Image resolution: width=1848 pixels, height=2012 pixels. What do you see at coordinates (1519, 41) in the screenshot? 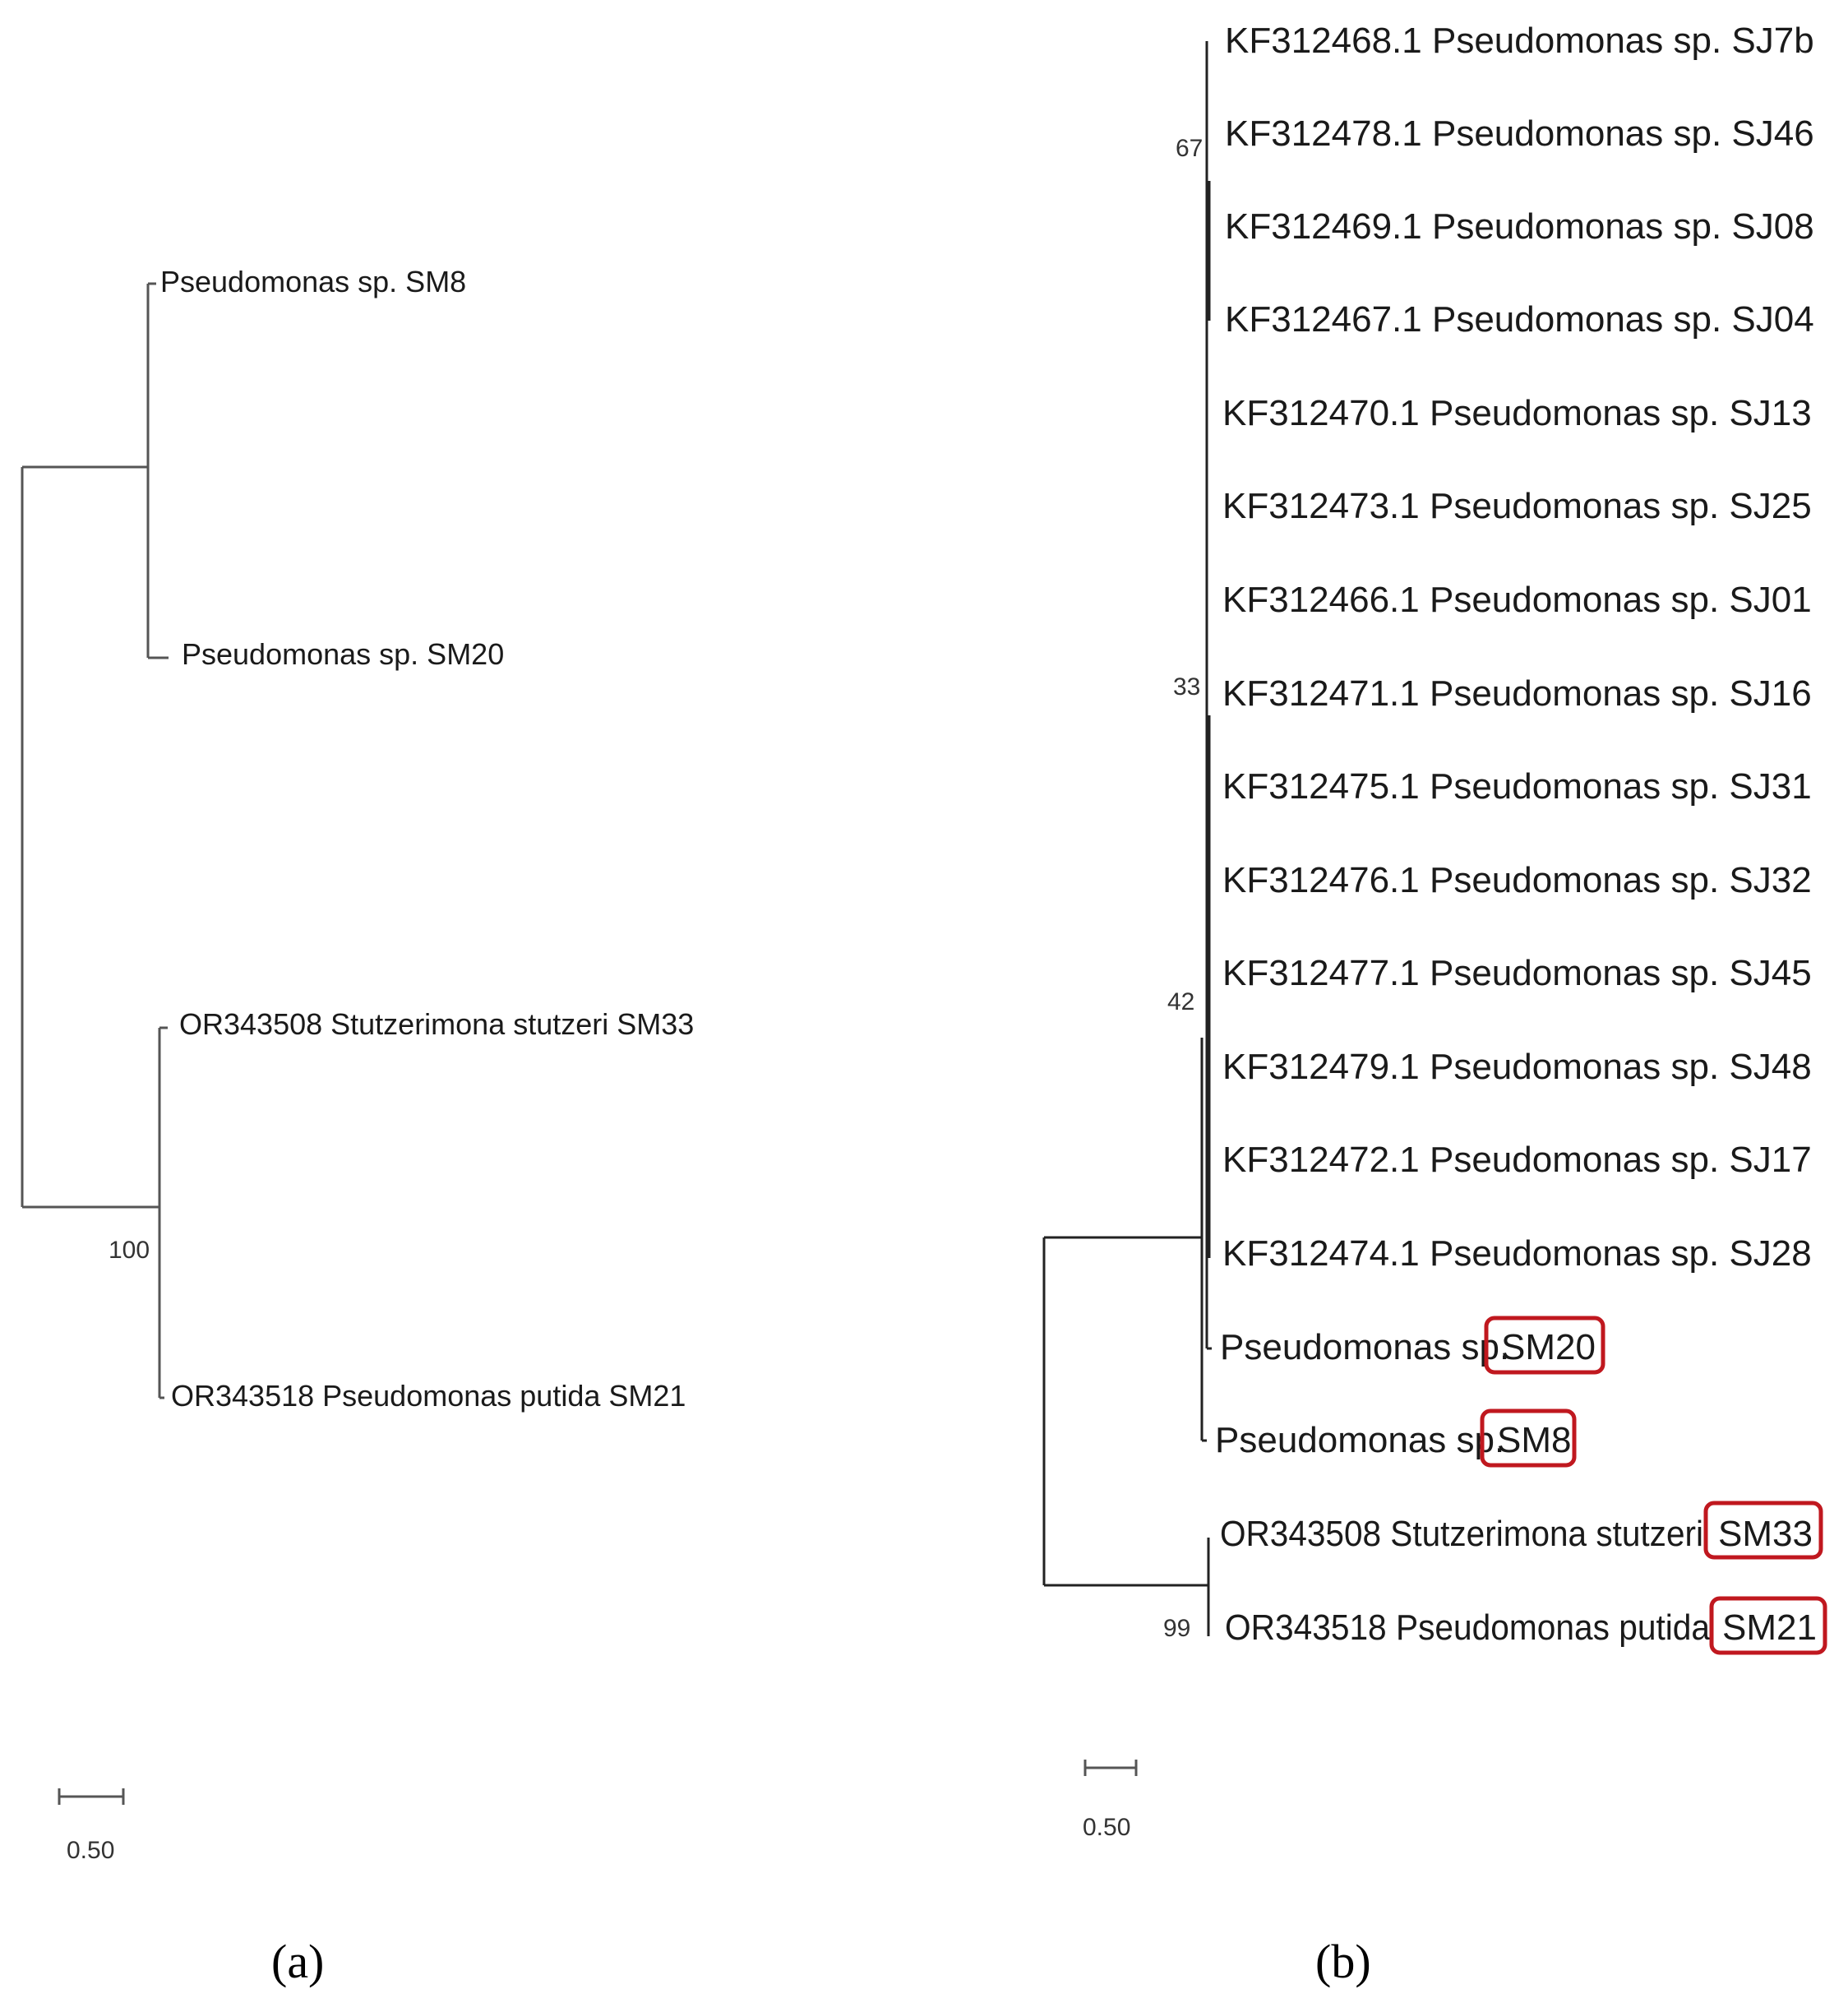
I see `taxon-b-sj7b: KF312468.1 Pseudomonas sp. SJ7b` at bounding box center [1519, 41].